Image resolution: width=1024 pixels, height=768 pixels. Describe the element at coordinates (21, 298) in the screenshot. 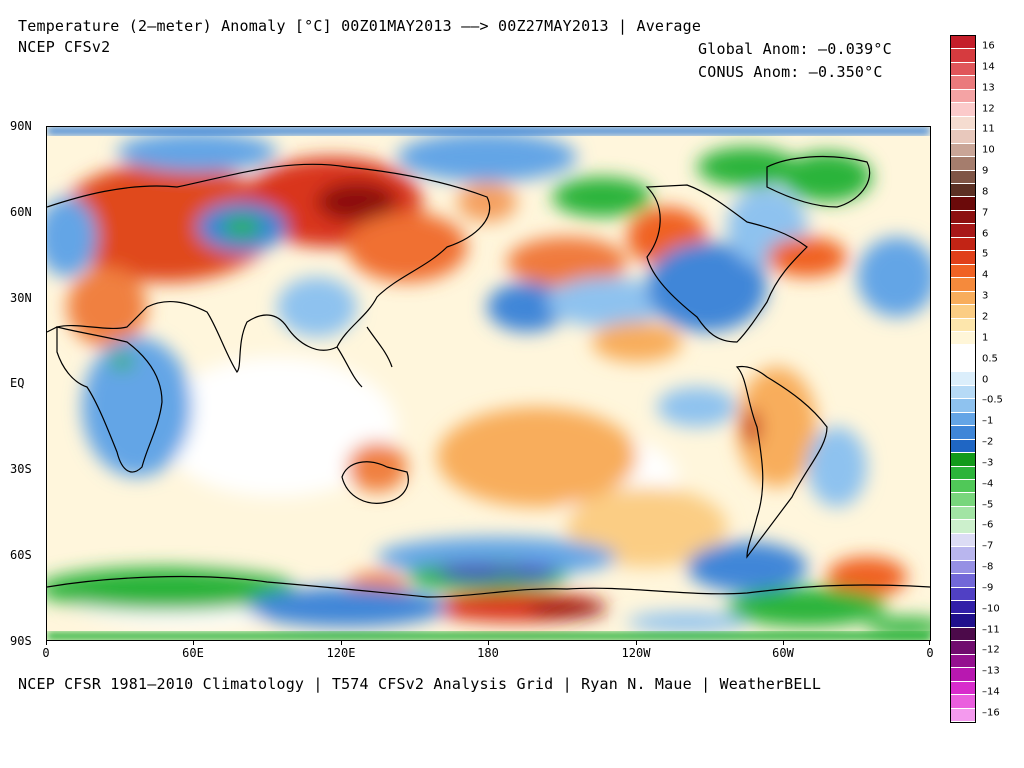

I see `lat-label-30n: 30N` at that location.